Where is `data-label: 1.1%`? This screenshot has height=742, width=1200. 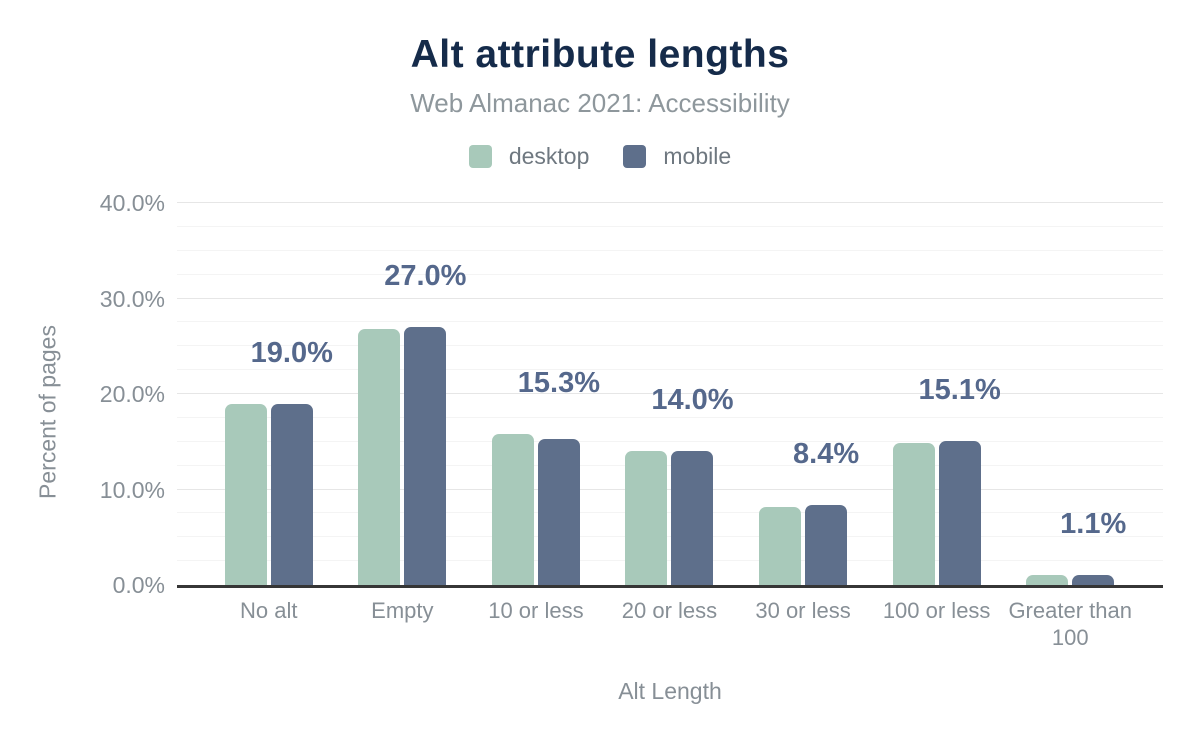 data-label: 1.1% is located at coordinates (1093, 523).